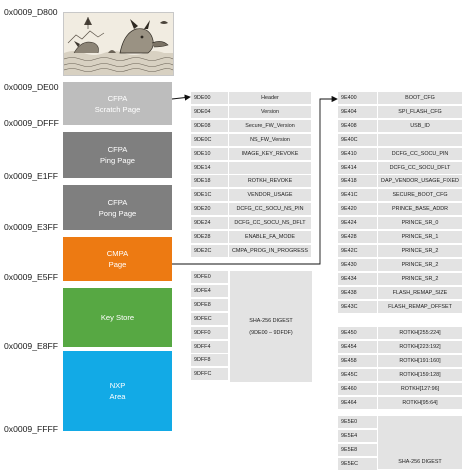 The height and width of the screenshot is (470, 474). Describe the element at coordinates (400, 278) in the screenshot. I see `field-row: 9E434 PRINCE_SR_2` at that location.